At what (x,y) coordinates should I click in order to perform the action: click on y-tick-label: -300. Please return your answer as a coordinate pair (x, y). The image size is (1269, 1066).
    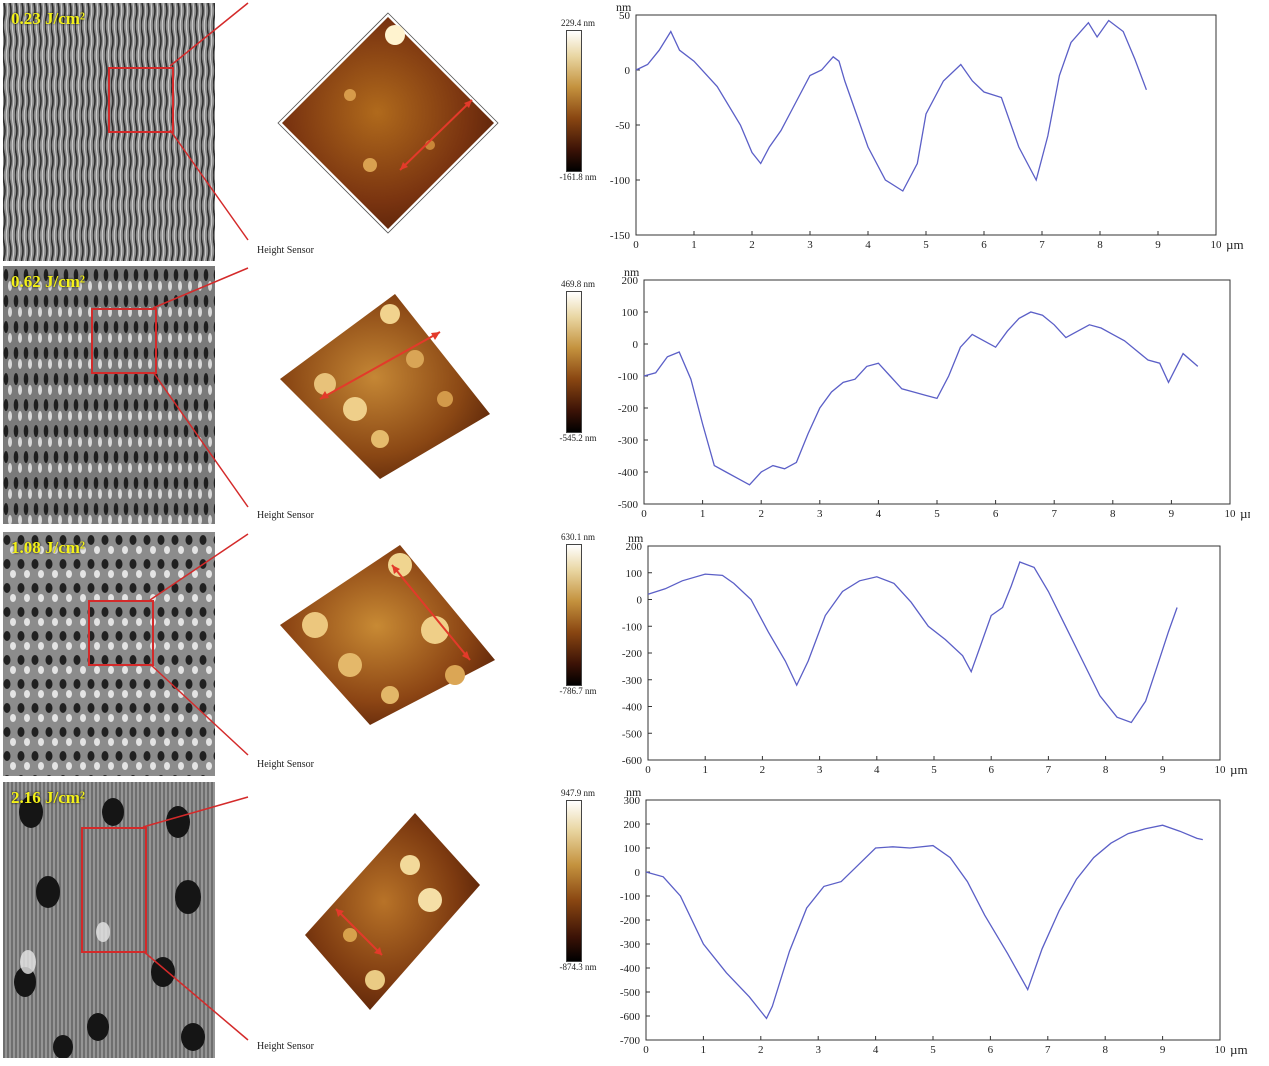
    Looking at the image, I should click on (630, 945).